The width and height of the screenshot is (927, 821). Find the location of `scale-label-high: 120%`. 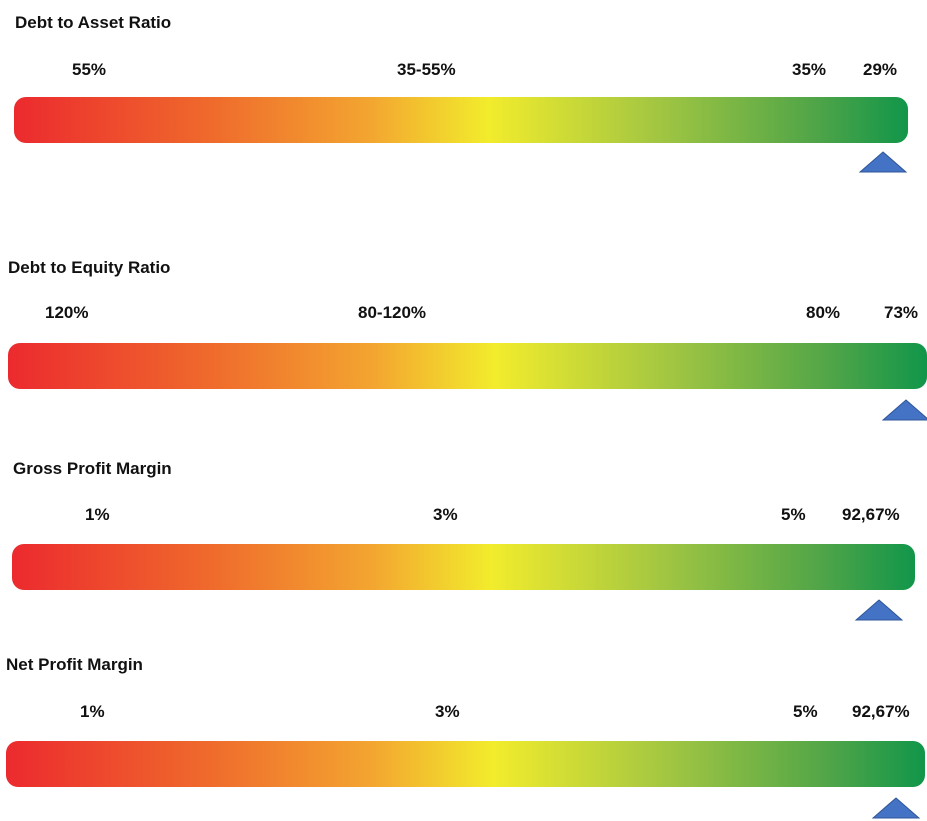

scale-label-high: 120% is located at coordinates (67, 312).